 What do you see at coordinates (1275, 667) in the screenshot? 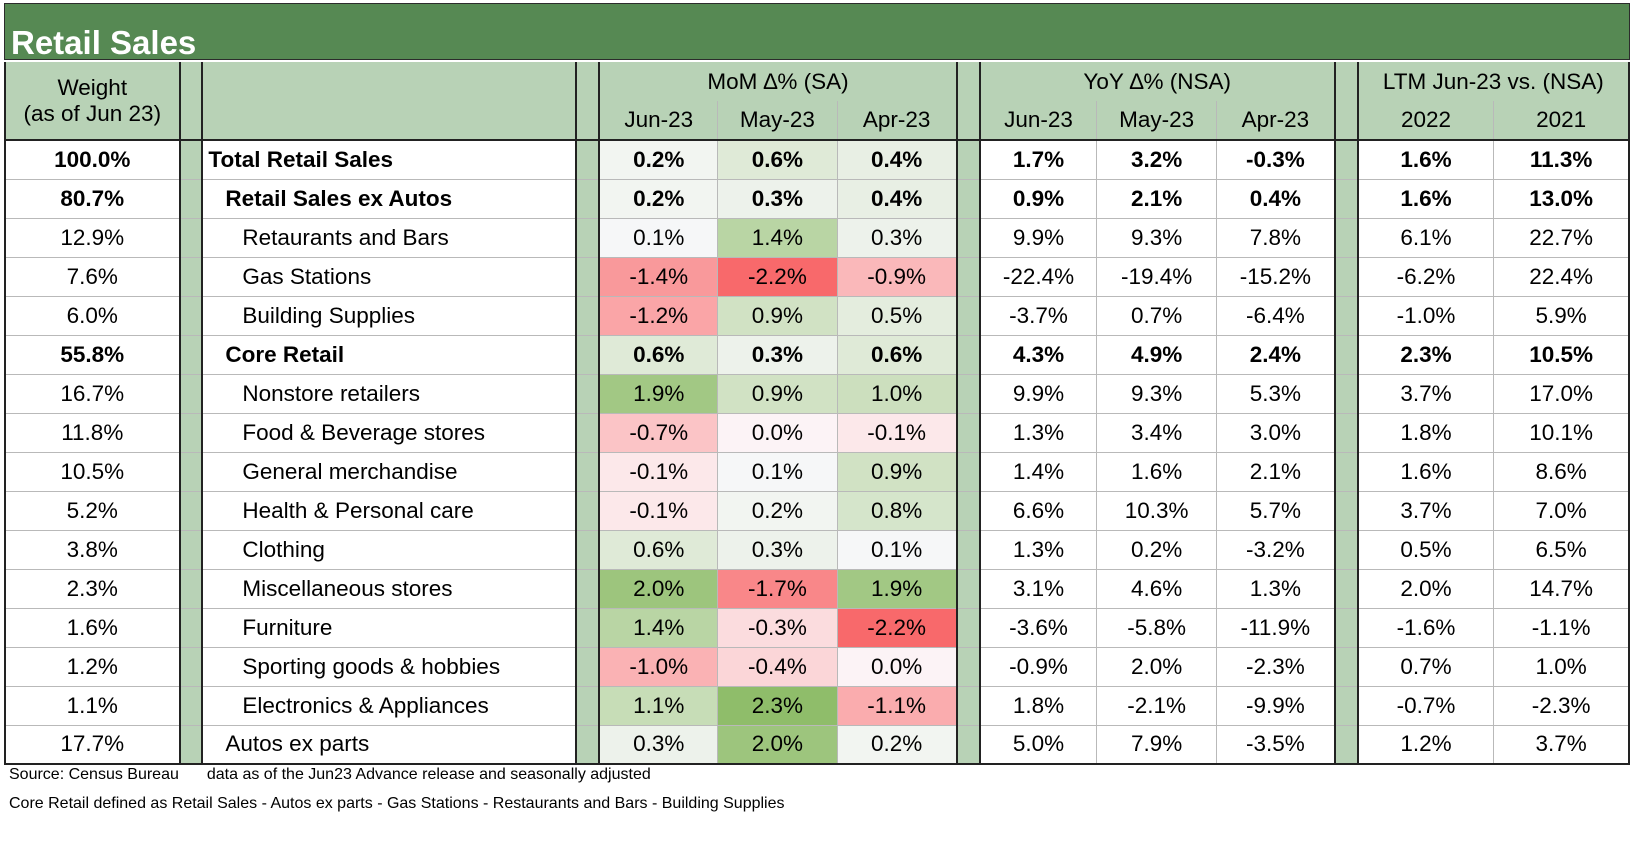
I see `yoy-cell: -2.3%` at bounding box center [1275, 667].